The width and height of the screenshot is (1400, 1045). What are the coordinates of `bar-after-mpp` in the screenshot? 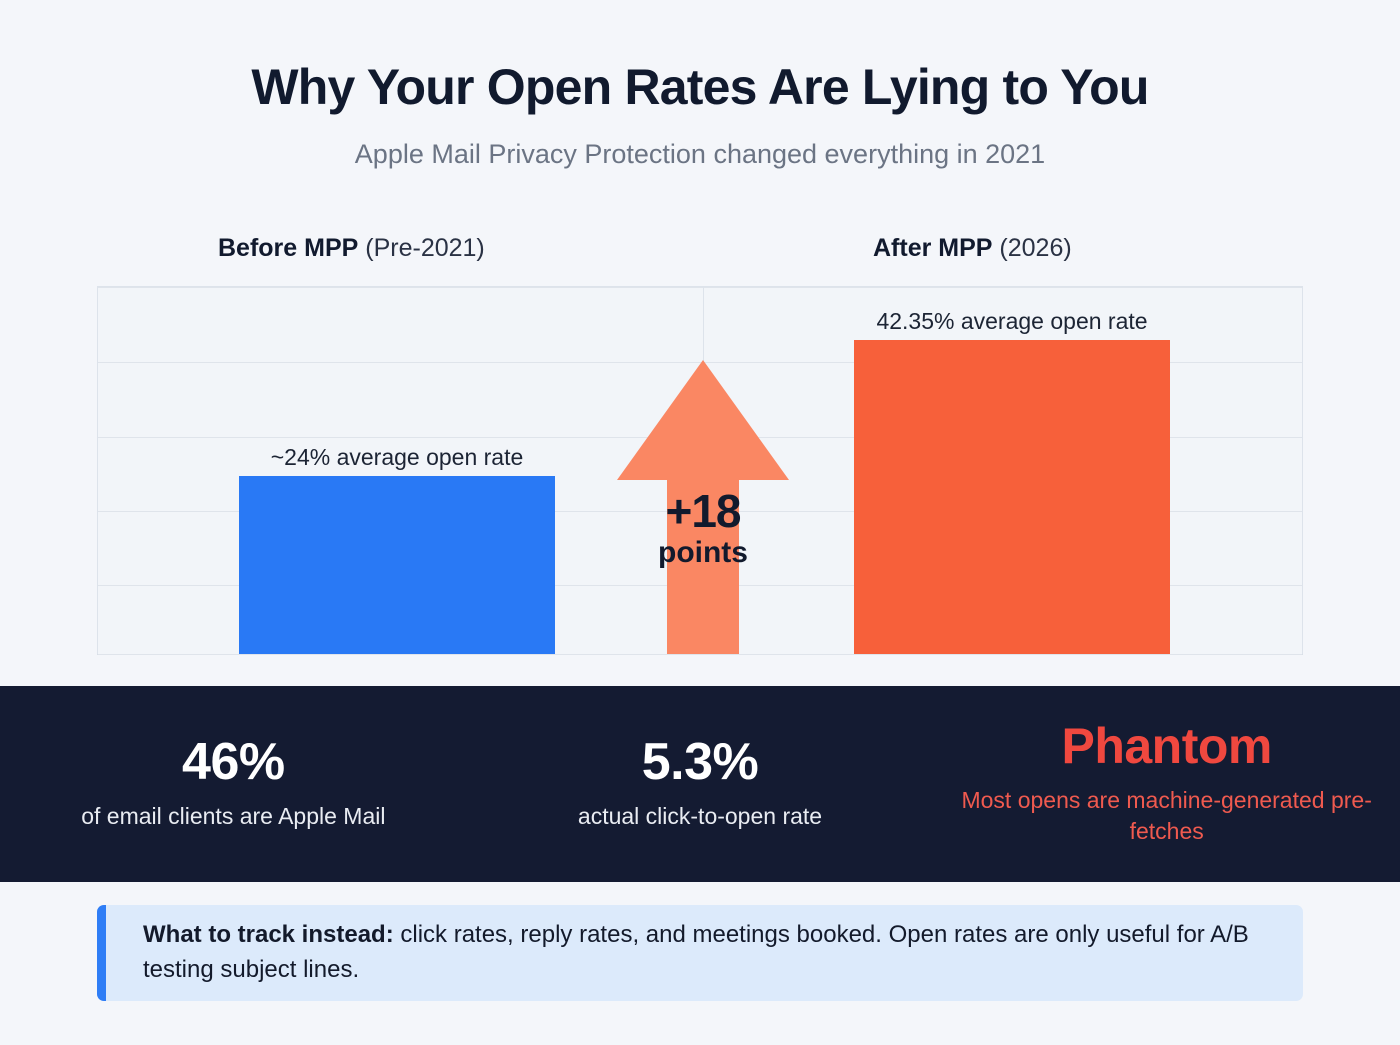 It's located at (1012, 497).